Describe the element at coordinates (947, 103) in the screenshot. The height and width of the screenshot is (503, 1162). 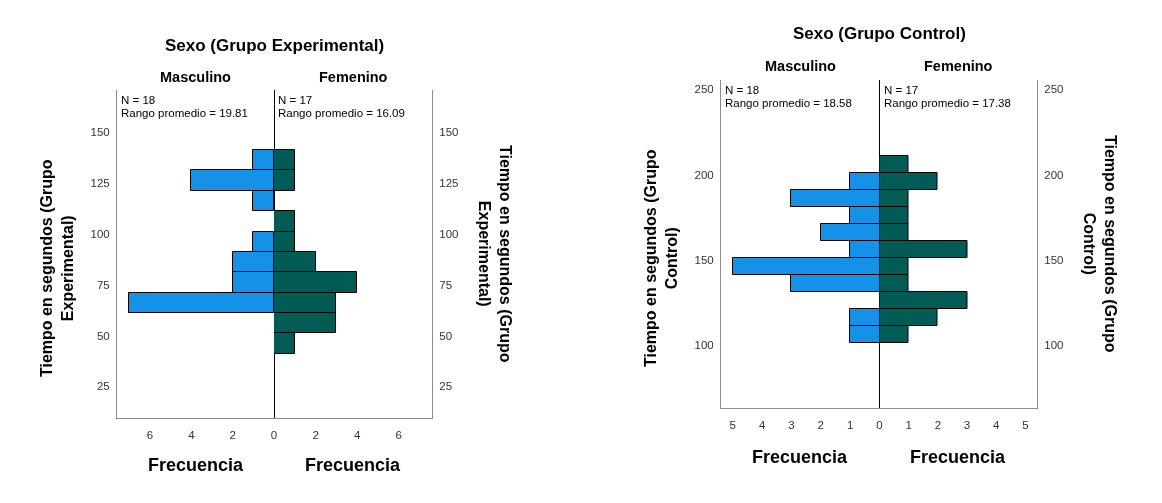
I see `annotation: Rango promedio = 17.38` at that location.